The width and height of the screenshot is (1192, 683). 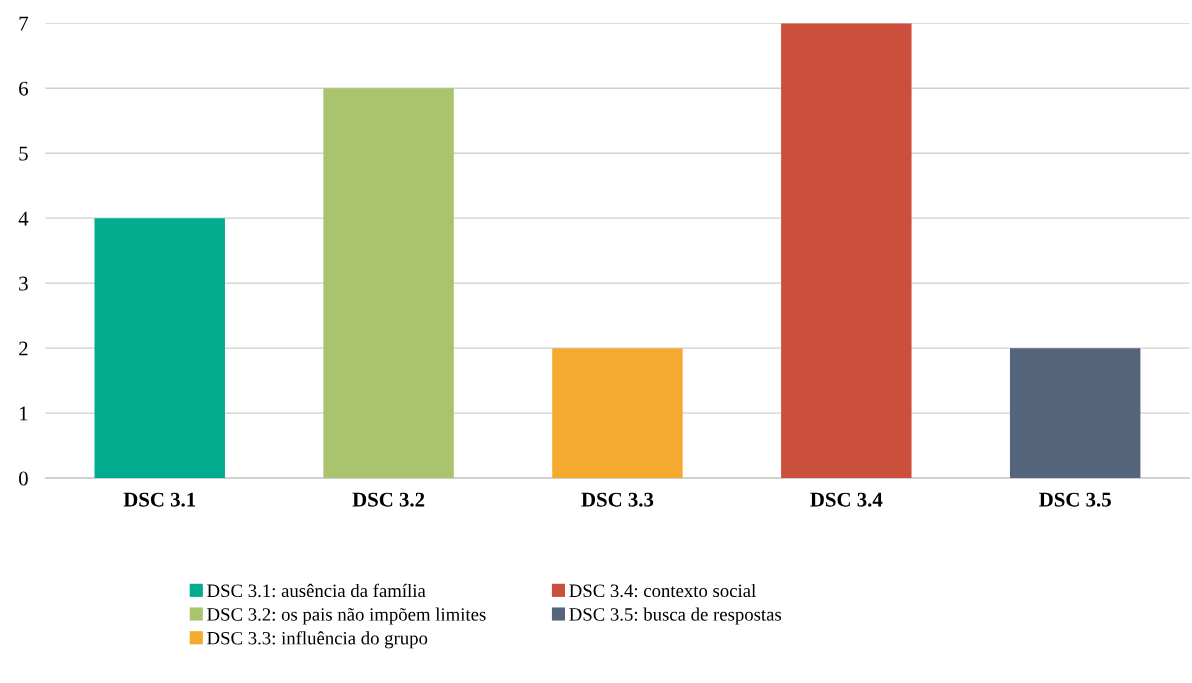 I want to click on legend-label: DSC 3.2: os pais não impõem limites, so click(x=346, y=616).